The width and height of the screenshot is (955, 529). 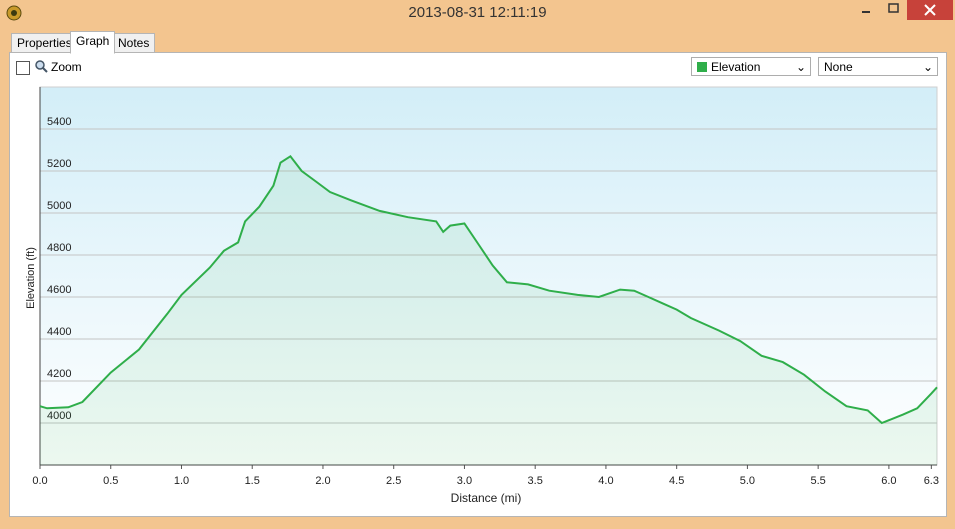 What do you see at coordinates (14, 13) in the screenshot?
I see `app-icon` at bounding box center [14, 13].